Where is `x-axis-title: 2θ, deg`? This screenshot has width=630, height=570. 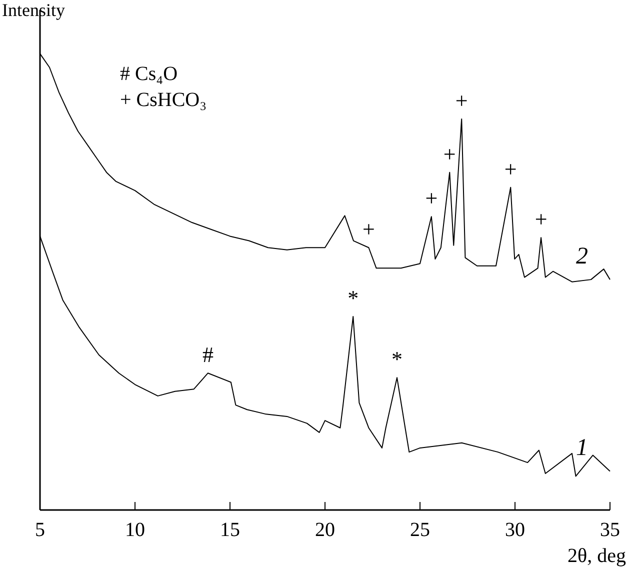 x-axis-title: 2θ, deg is located at coordinates (597, 556).